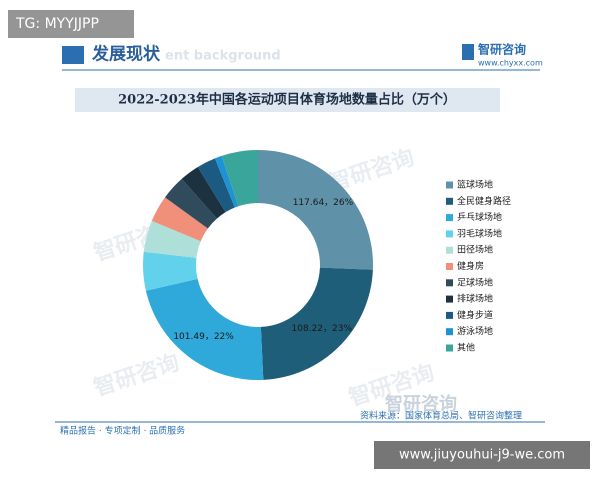  I want to click on brand-logo, so click(468, 52).